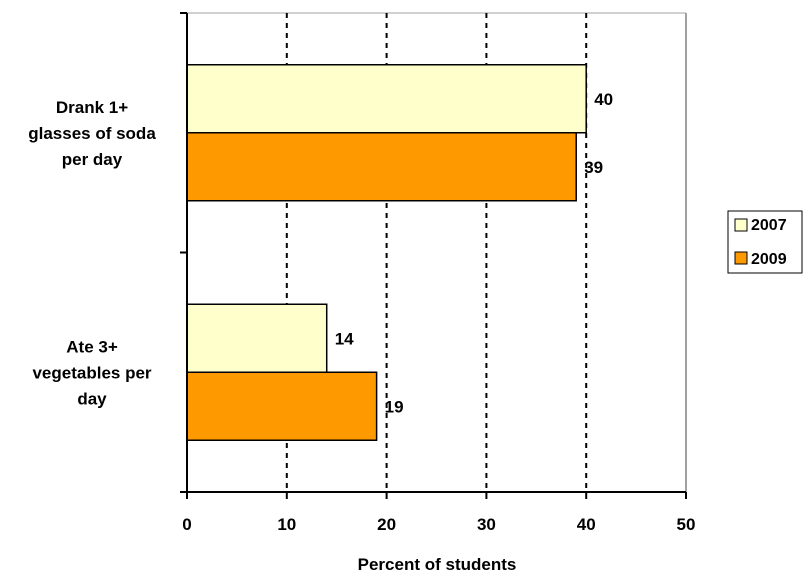 The height and width of the screenshot is (580, 809). Describe the element at coordinates (344, 338) in the screenshot. I see `data-label-2007-cat1: 14` at that location.